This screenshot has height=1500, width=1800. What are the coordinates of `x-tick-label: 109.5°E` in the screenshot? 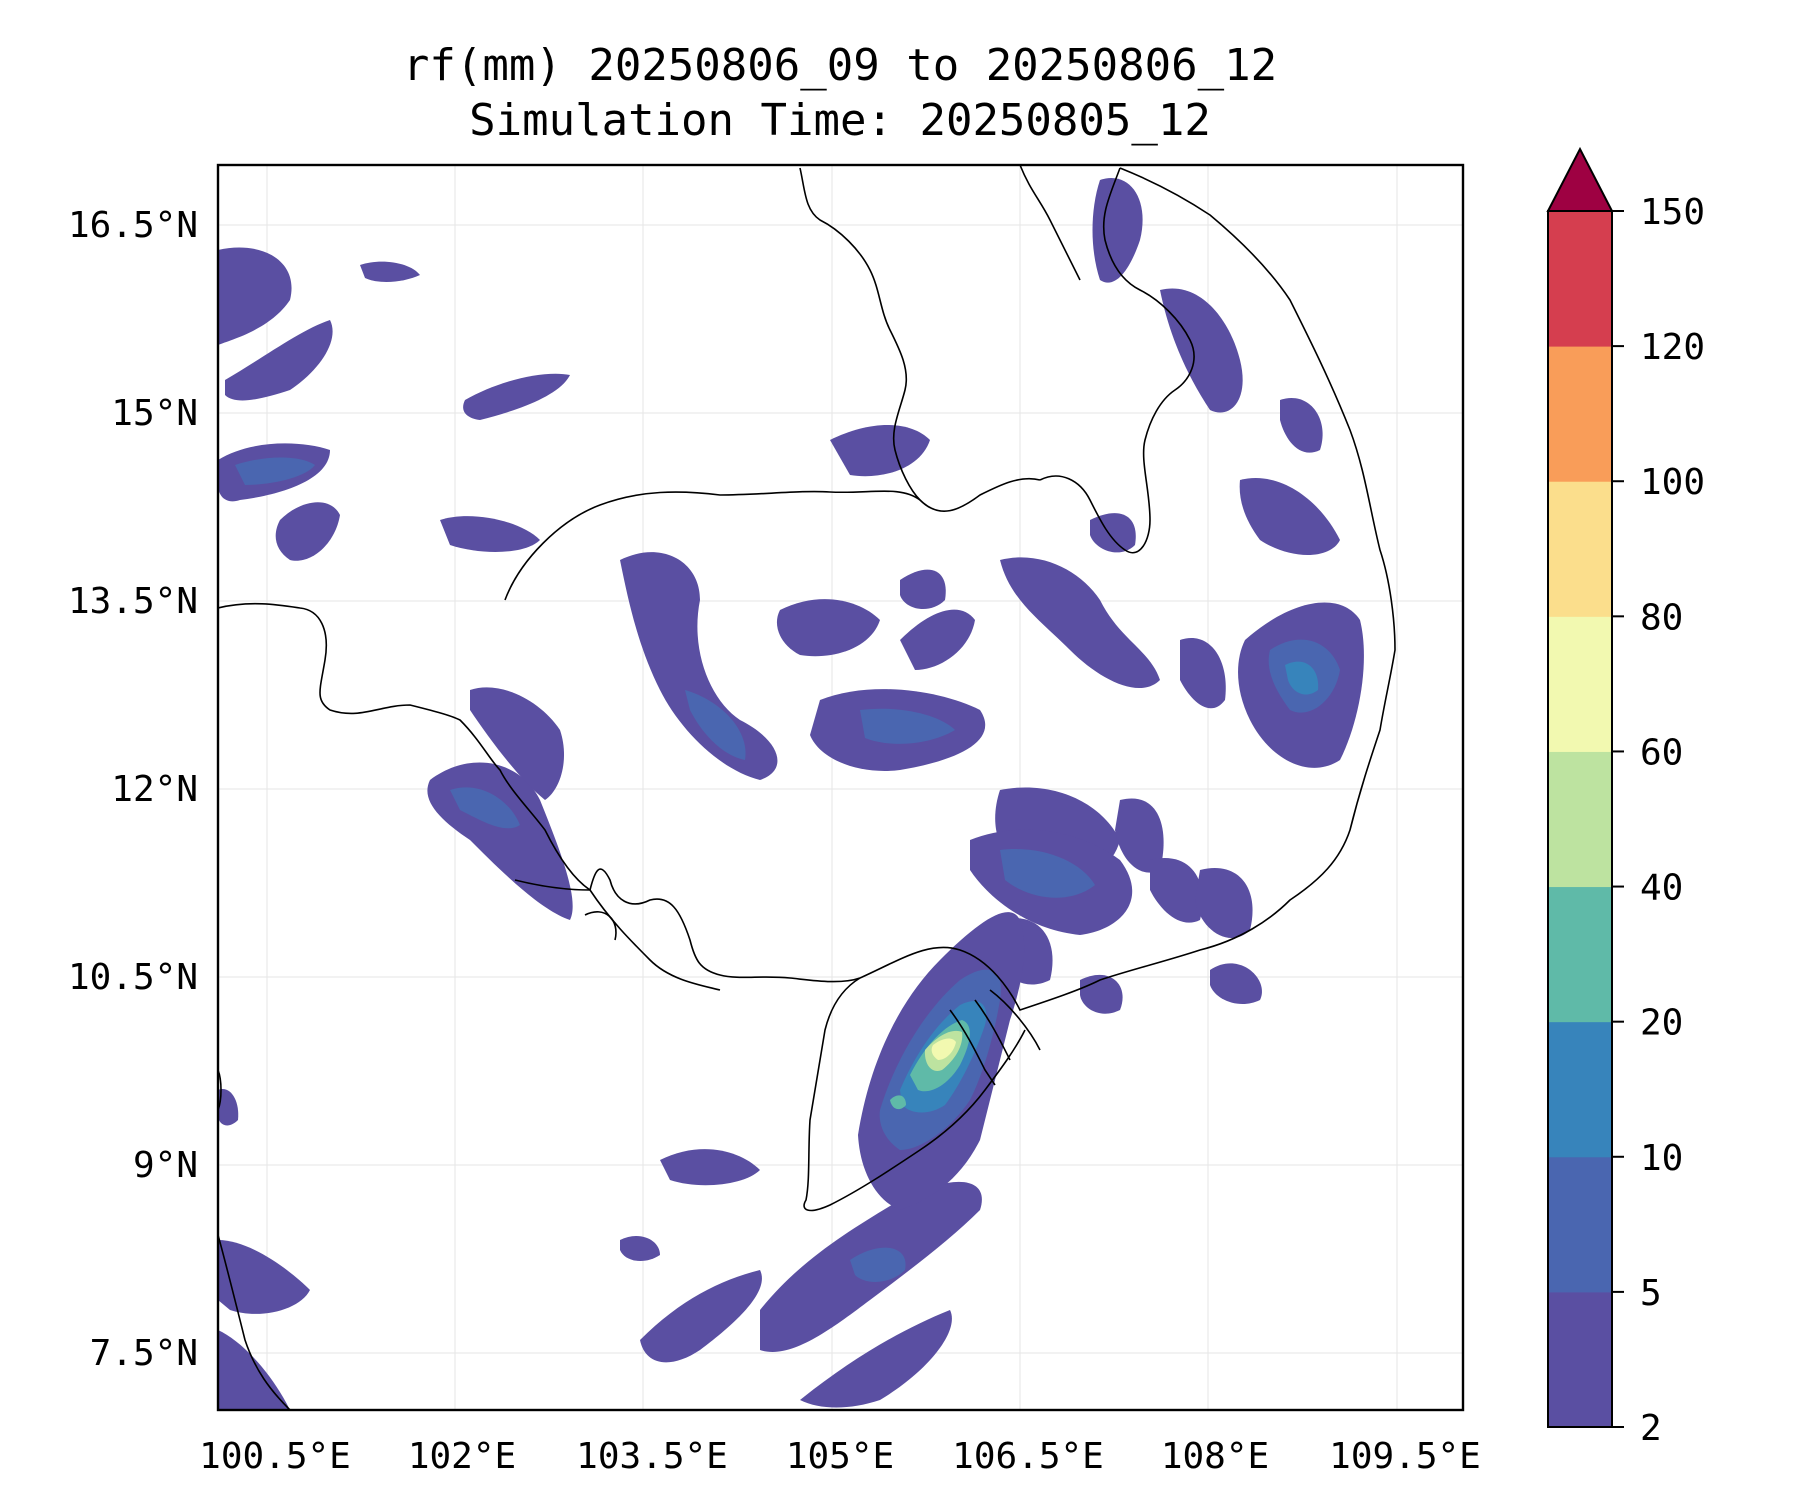 It's located at (1405, 1456).